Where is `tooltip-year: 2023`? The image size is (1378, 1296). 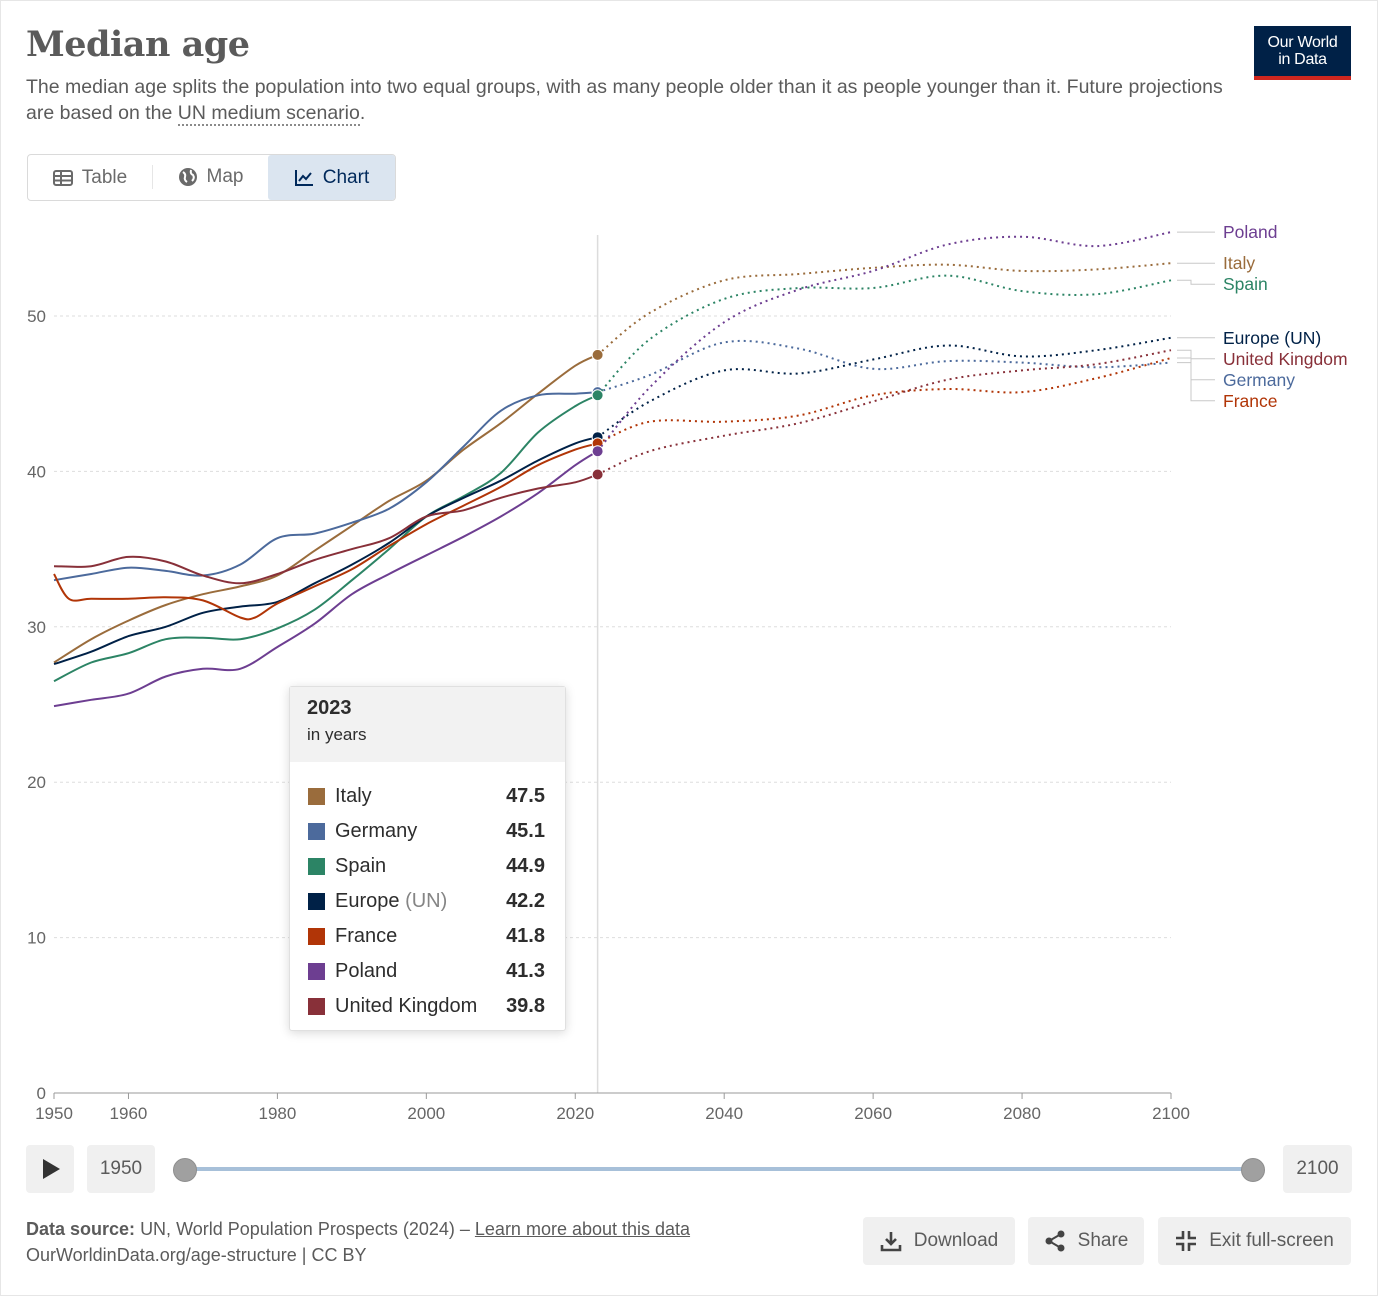
tooltip-year: 2023 is located at coordinates (329, 708).